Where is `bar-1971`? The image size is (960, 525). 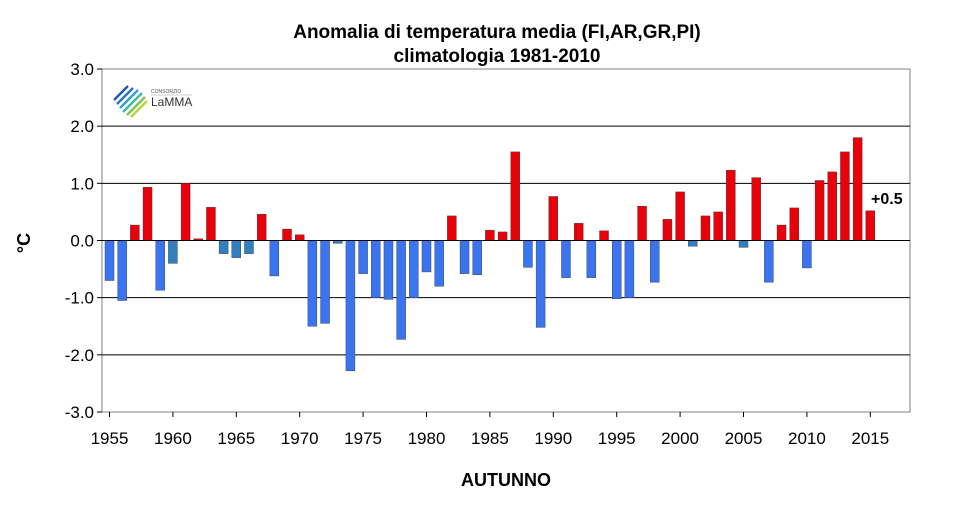
bar-1971 is located at coordinates (312, 283).